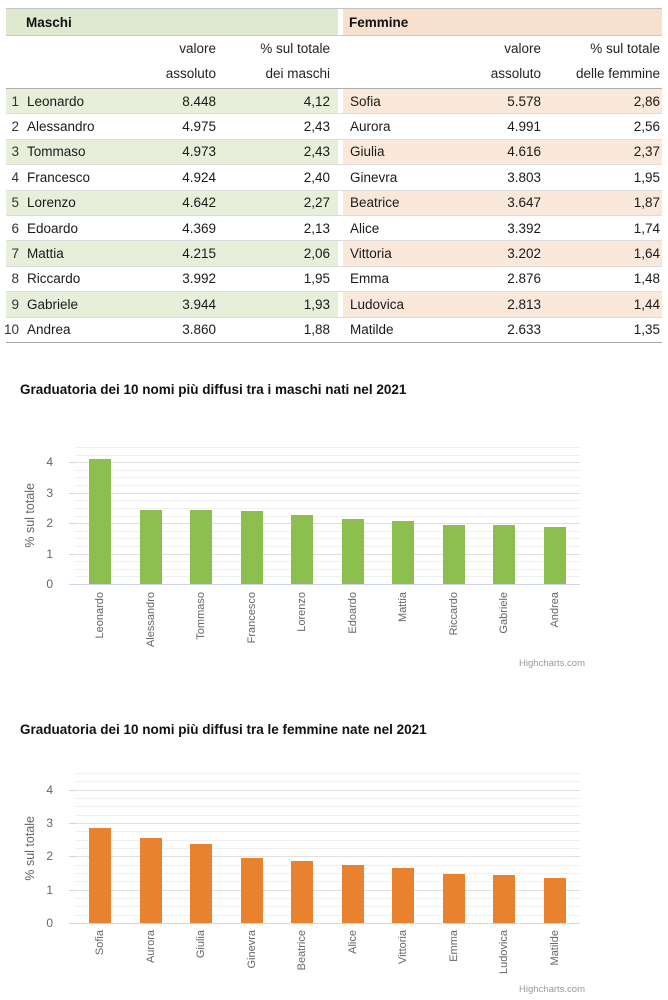  Describe the element at coordinates (406, 304) in the screenshot. I see `female-name-cell: Ludovica` at that location.